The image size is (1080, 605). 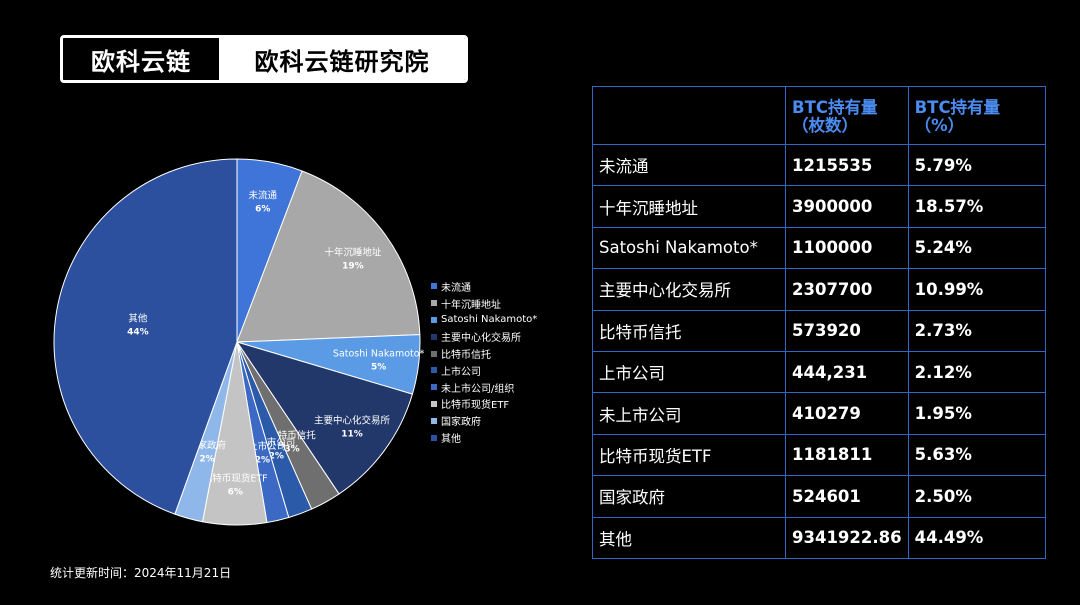 What do you see at coordinates (847, 165) in the screenshot?
I see `row-count-cell: 1215535` at bounding box center [847, 165].